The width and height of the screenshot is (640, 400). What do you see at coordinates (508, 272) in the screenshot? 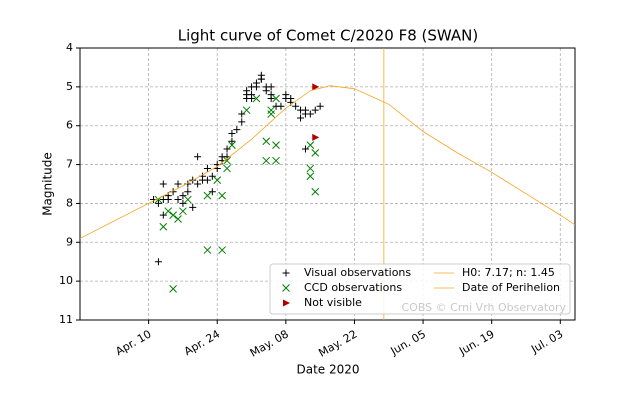
I see `legend-label: H0: 7.17; n: 1.45` at bounding box center [508, 272].